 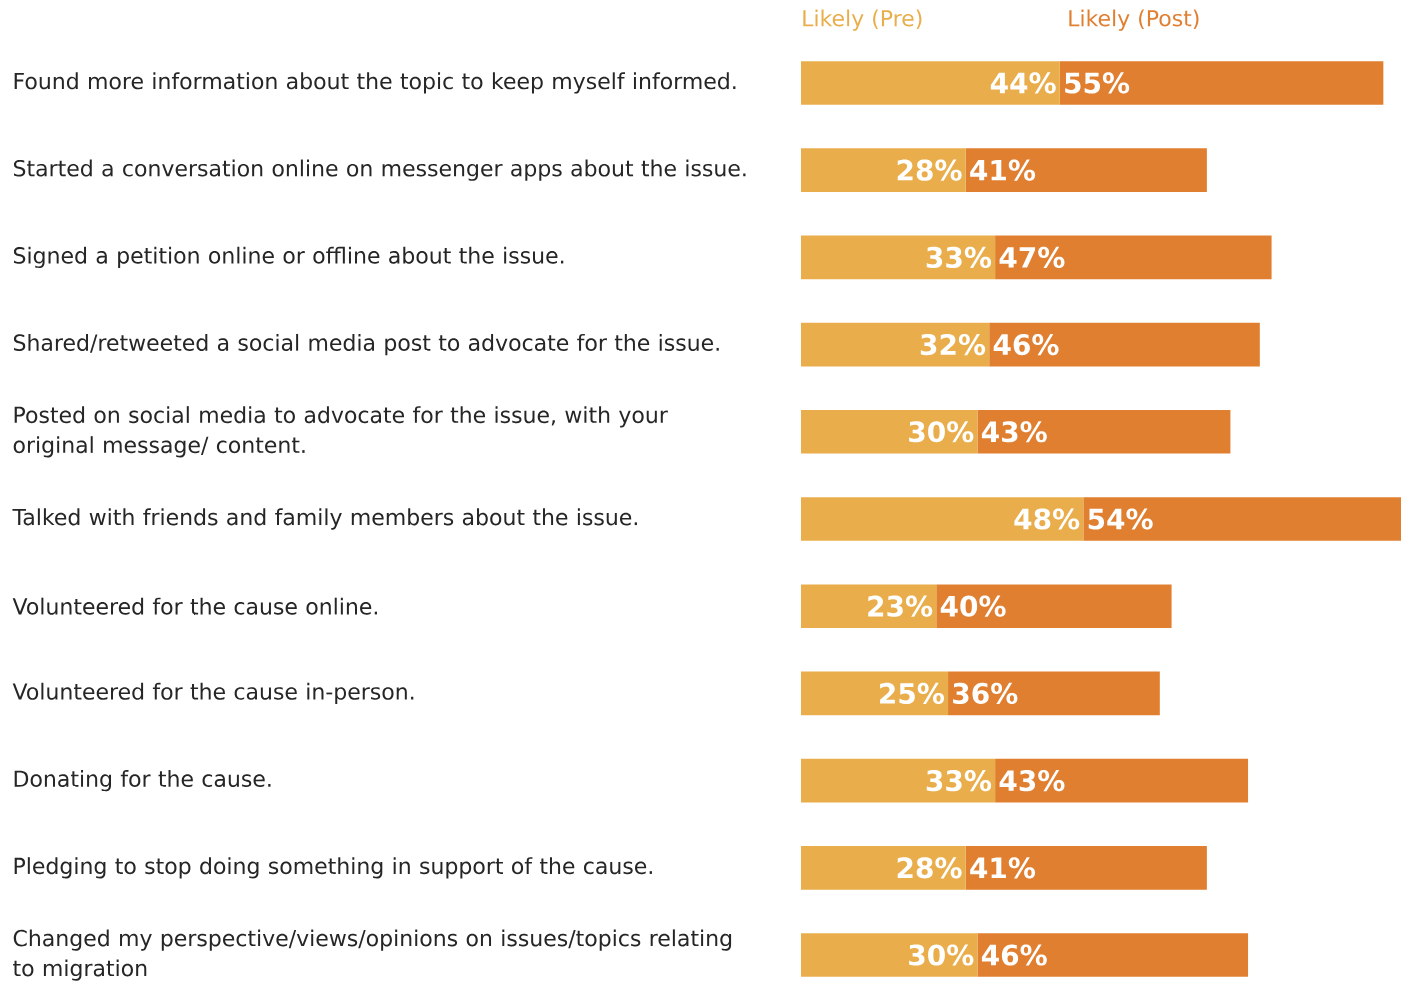 I want to click on data-label: 40%, so click(x=973, y=606).